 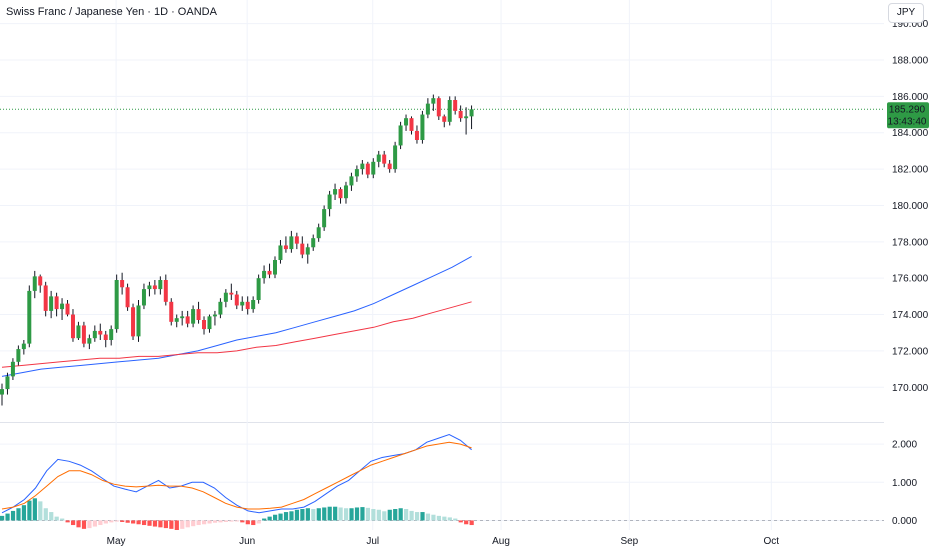 I want to click on indicator-tick-label: 2.000, so click(x=904, y=445).